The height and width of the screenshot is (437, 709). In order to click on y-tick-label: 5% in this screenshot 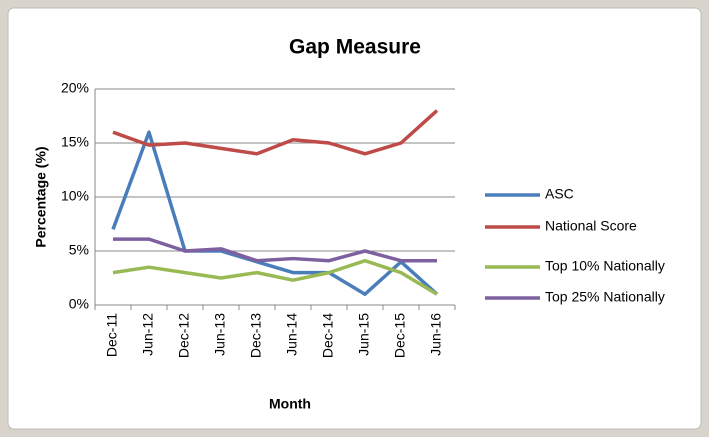, I will do `click(79, 250)`.